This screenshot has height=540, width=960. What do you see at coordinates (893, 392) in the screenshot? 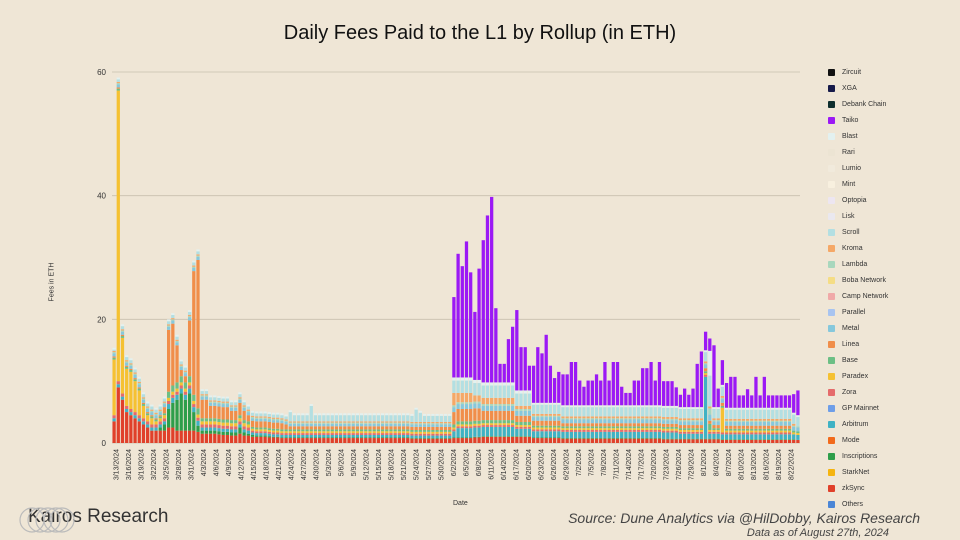
I see `legend-item: Zora` at bounding box center [893, 392].